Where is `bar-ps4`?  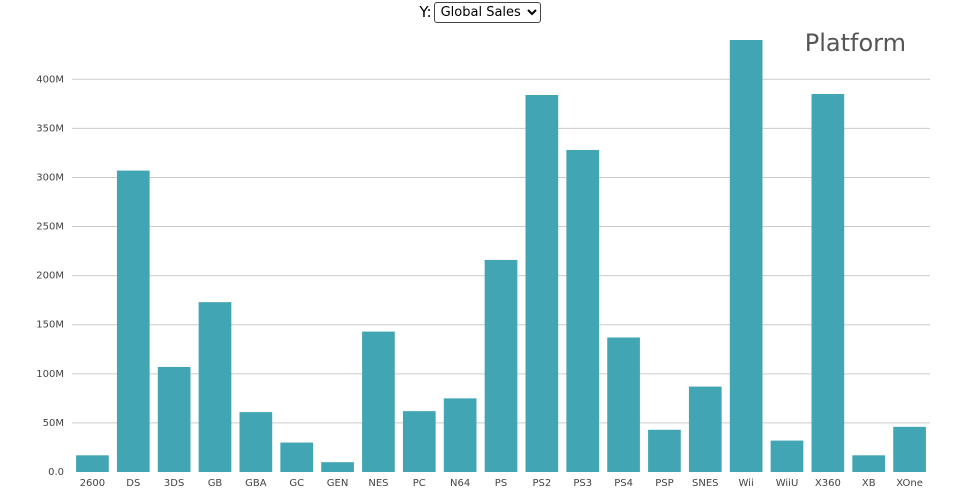 bar-ps4 is located at coordinates (623, 404).